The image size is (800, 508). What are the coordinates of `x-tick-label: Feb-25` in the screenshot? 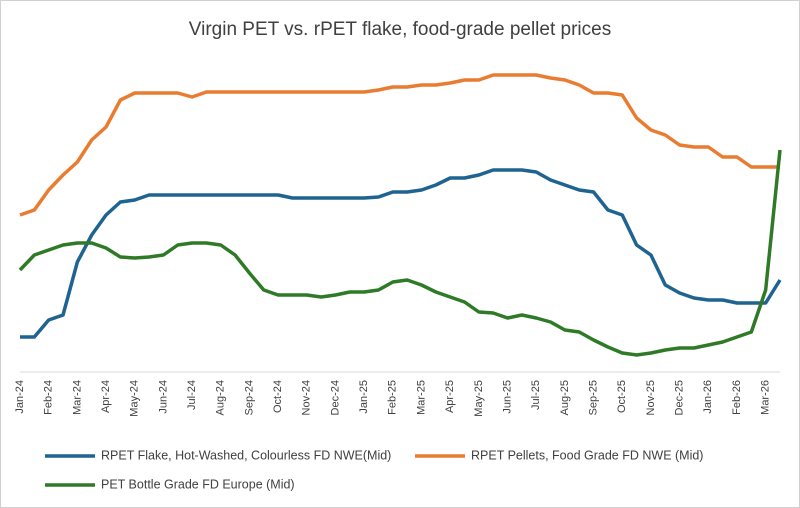 It's located at (393, 397).